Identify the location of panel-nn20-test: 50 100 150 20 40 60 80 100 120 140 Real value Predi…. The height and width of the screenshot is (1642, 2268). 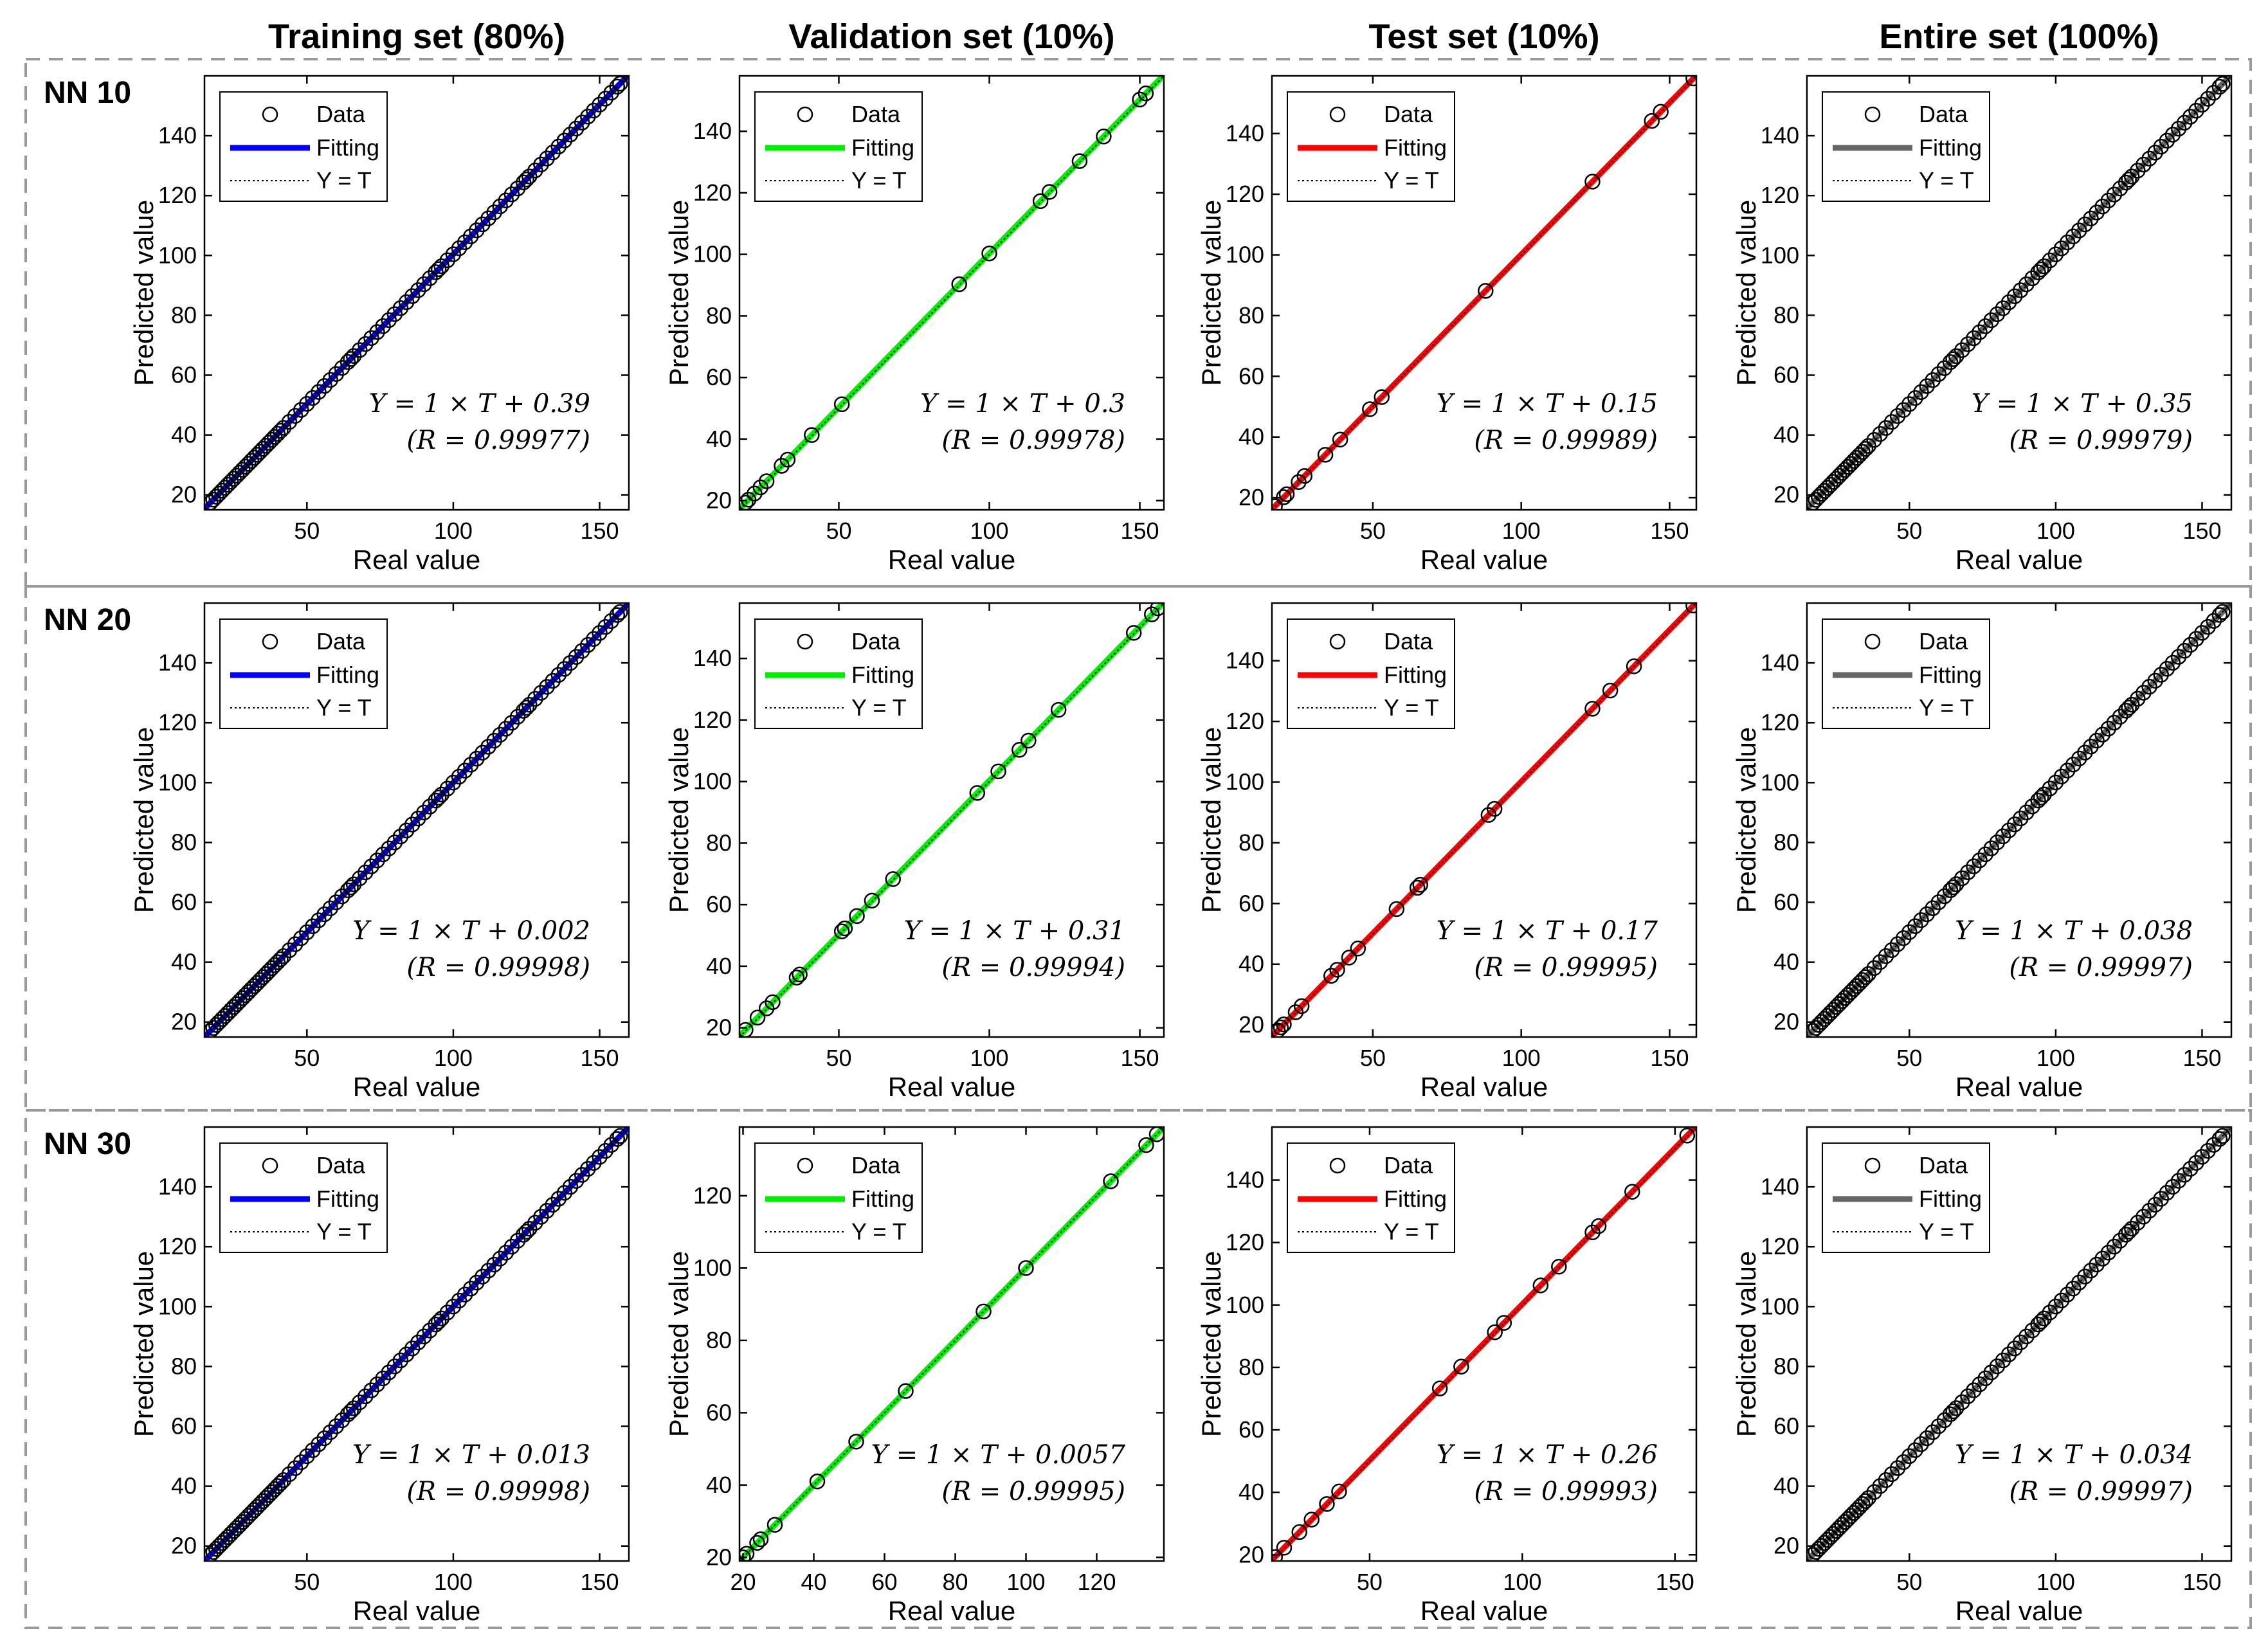
(1447, 852).